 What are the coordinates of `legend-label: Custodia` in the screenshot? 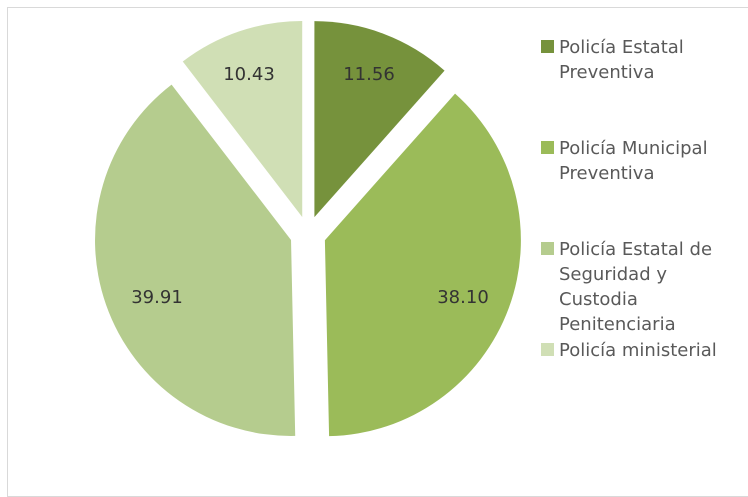 It's located at (598, 299).